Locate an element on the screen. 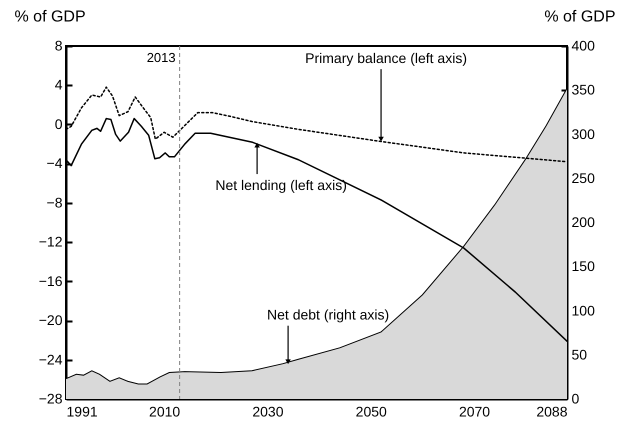 This screenshot has height=438, width=636. y-tick-label: −24 is located at coordinates (50, 359).